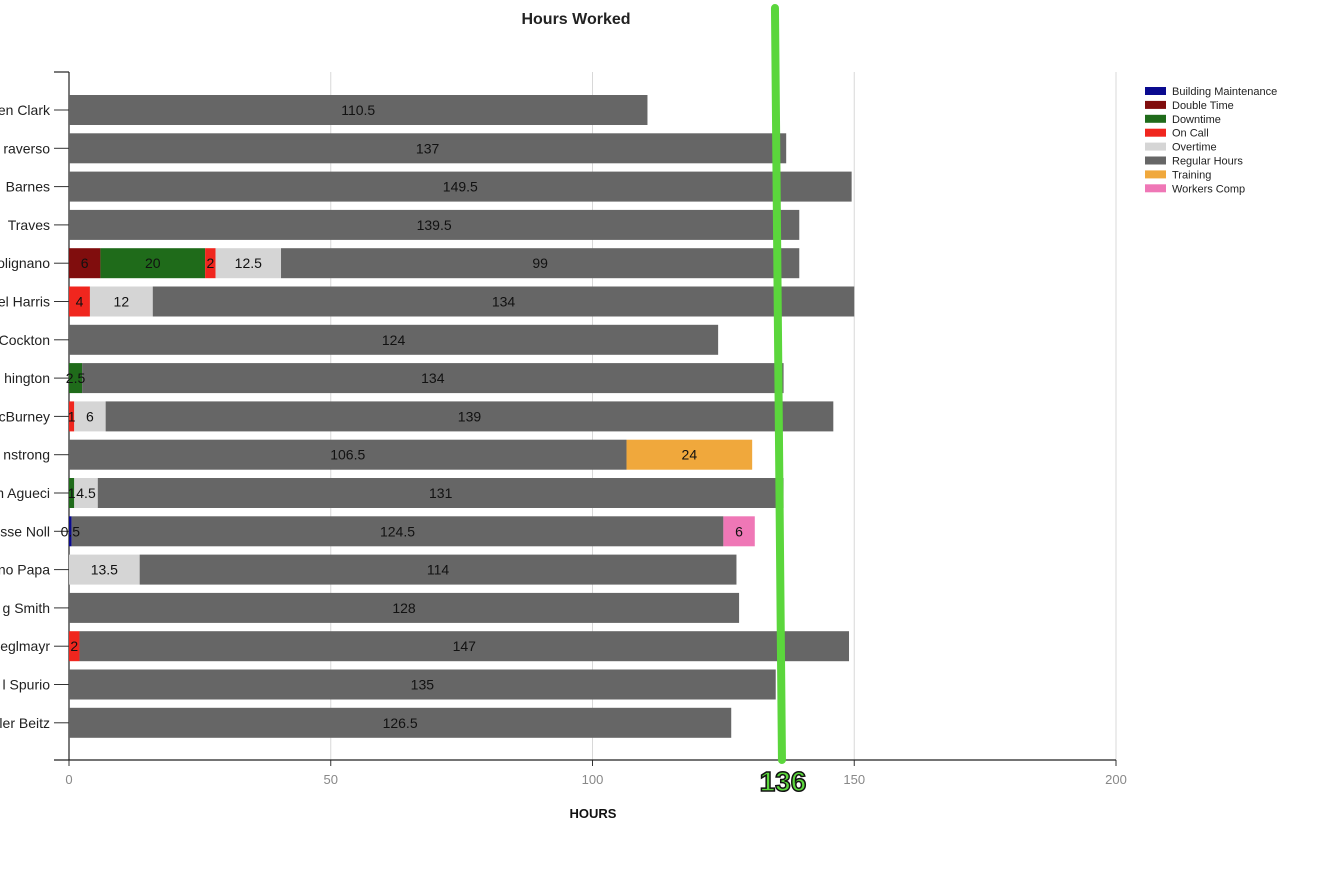 The width and height of the screenshot is (1335, 870). Describe the element at coordinates (26, 148) in the screenshot. I see `category-label: raverso` at that location.